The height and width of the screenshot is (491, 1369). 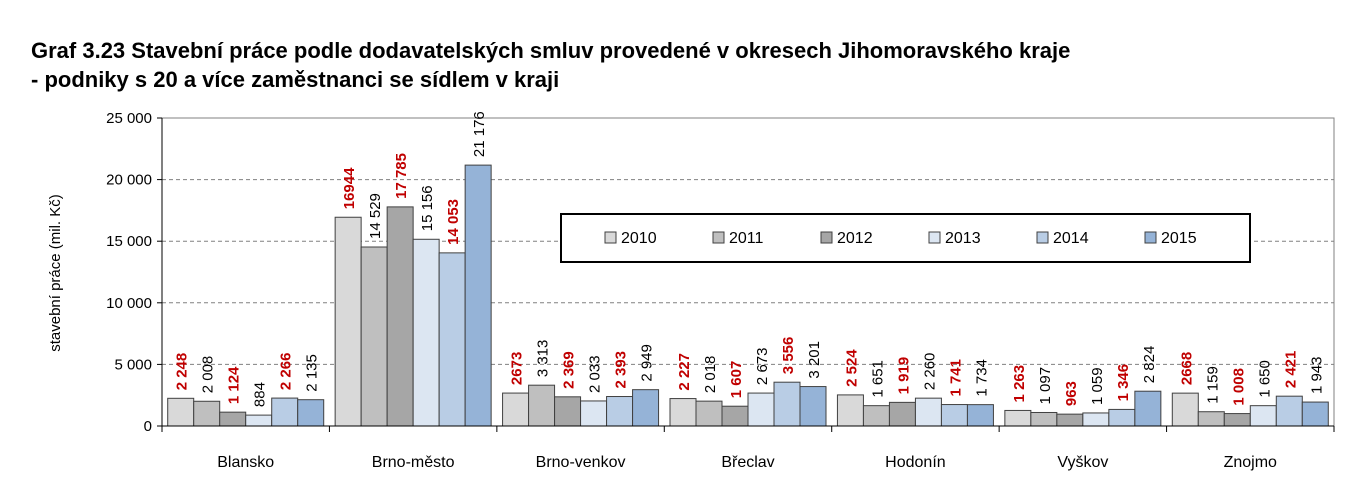 What do you see at coordinates (286, 372) in the screenshot?
I see `data-label: 2 266` at bounding box center [286, 372].